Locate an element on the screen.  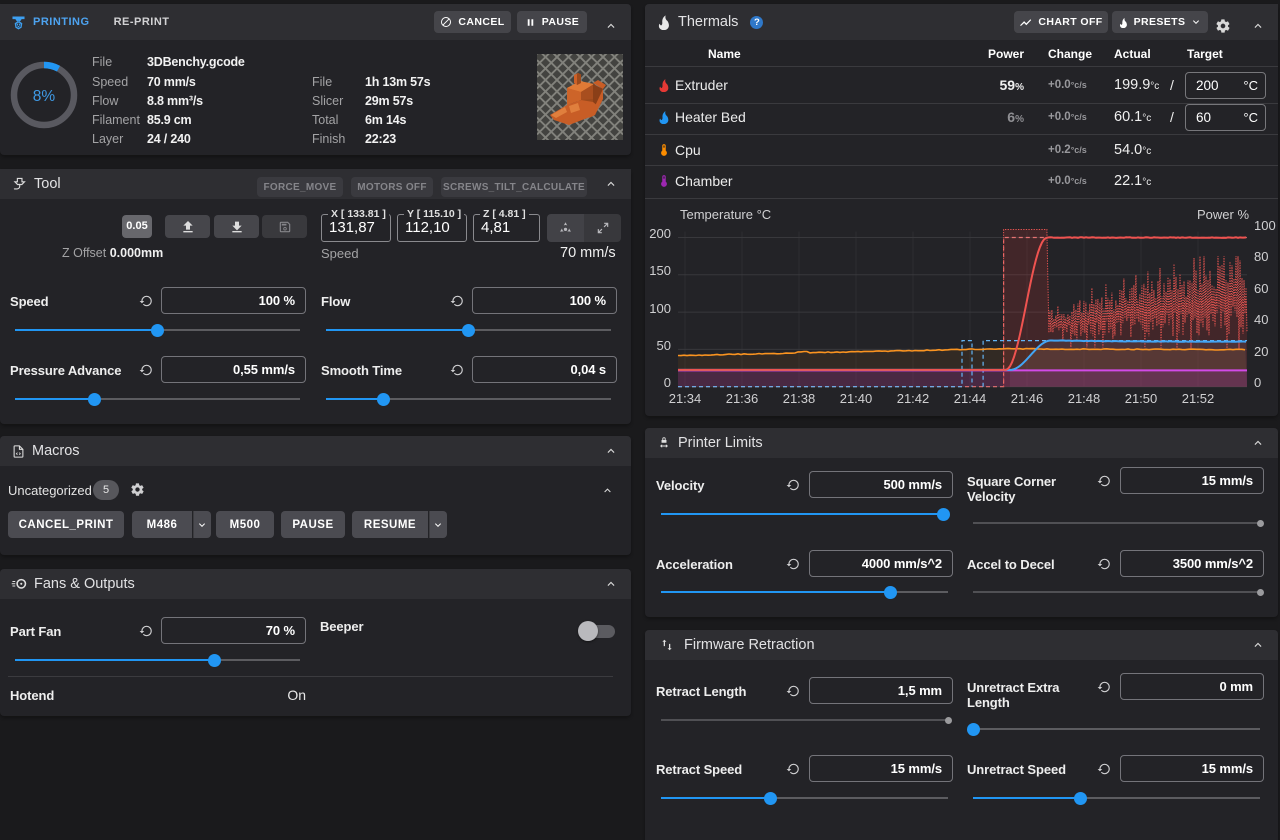
svg-text: 8% is located at coordinates (44, 96).